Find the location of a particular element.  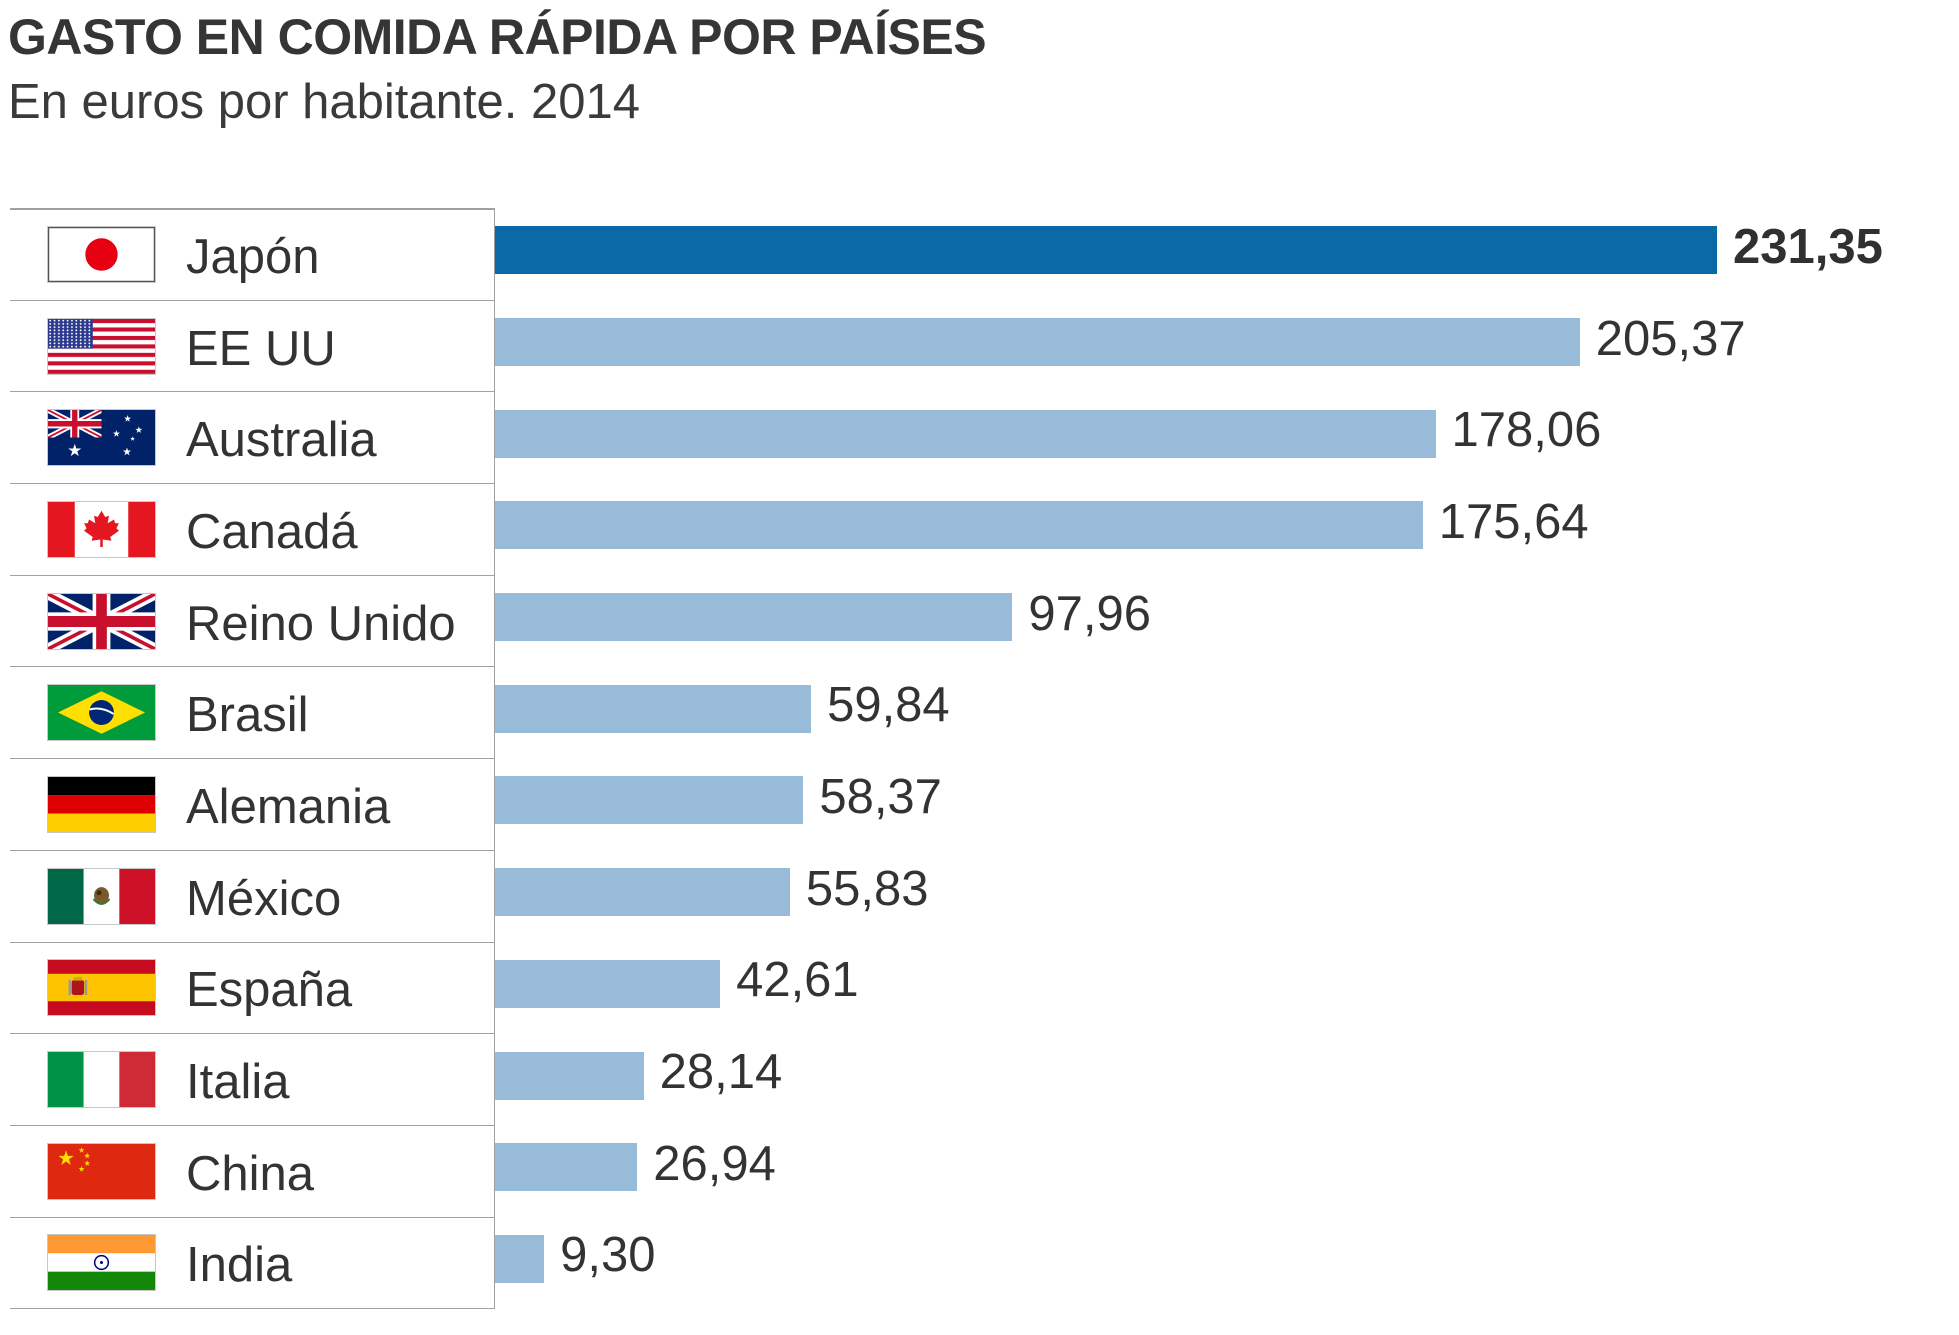

country-cell: Australia is located at coordinates (252, 438).